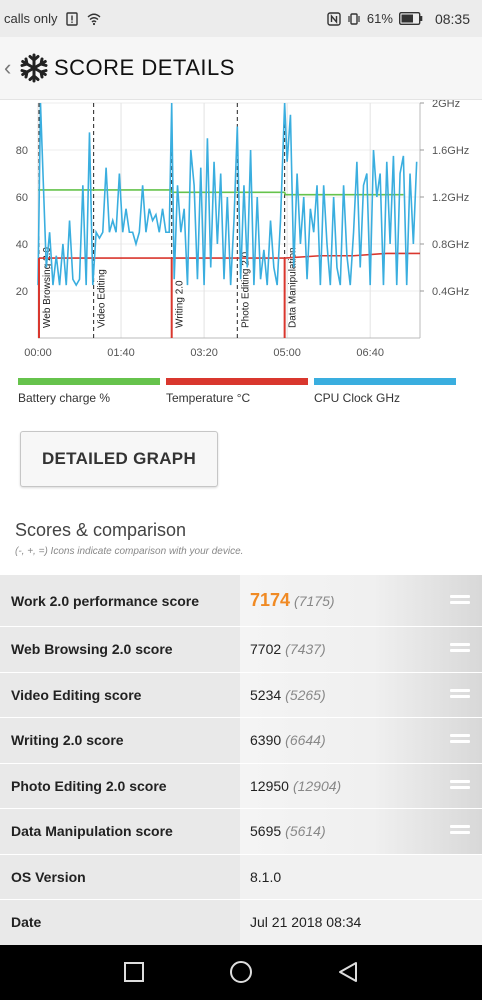  I want to click on score-value: 7702, so click(266, 649).